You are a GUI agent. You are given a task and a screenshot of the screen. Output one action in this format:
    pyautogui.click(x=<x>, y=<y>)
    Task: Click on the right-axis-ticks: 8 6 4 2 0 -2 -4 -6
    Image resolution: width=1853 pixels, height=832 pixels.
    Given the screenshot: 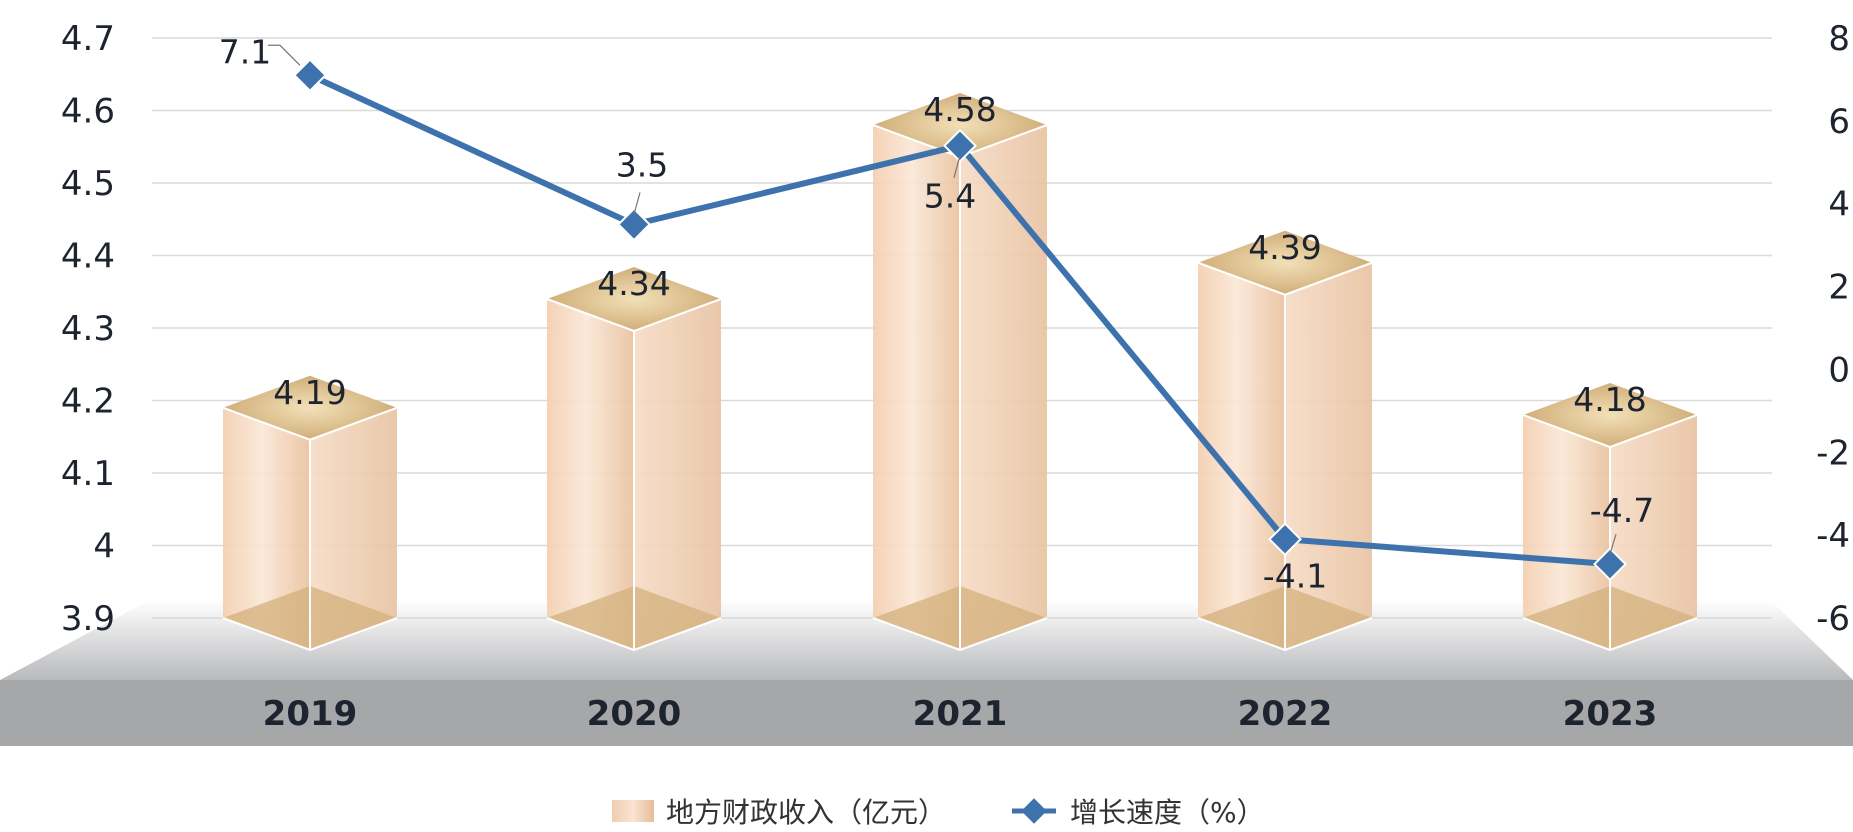 What is the action you would take?
    pyautogui.click(x=1833, y=329)
    